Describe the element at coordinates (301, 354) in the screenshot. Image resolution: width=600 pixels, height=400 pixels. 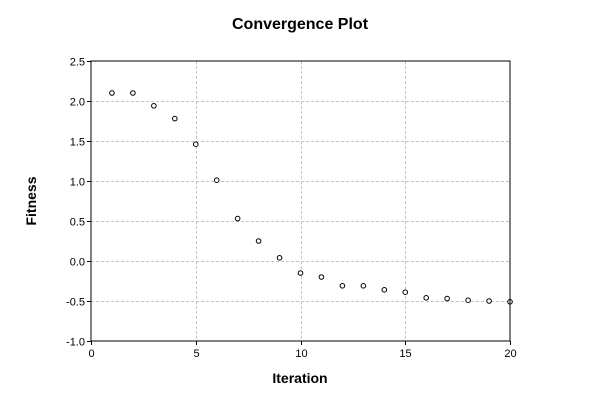
I see `x-tick-label: 10` at that location.